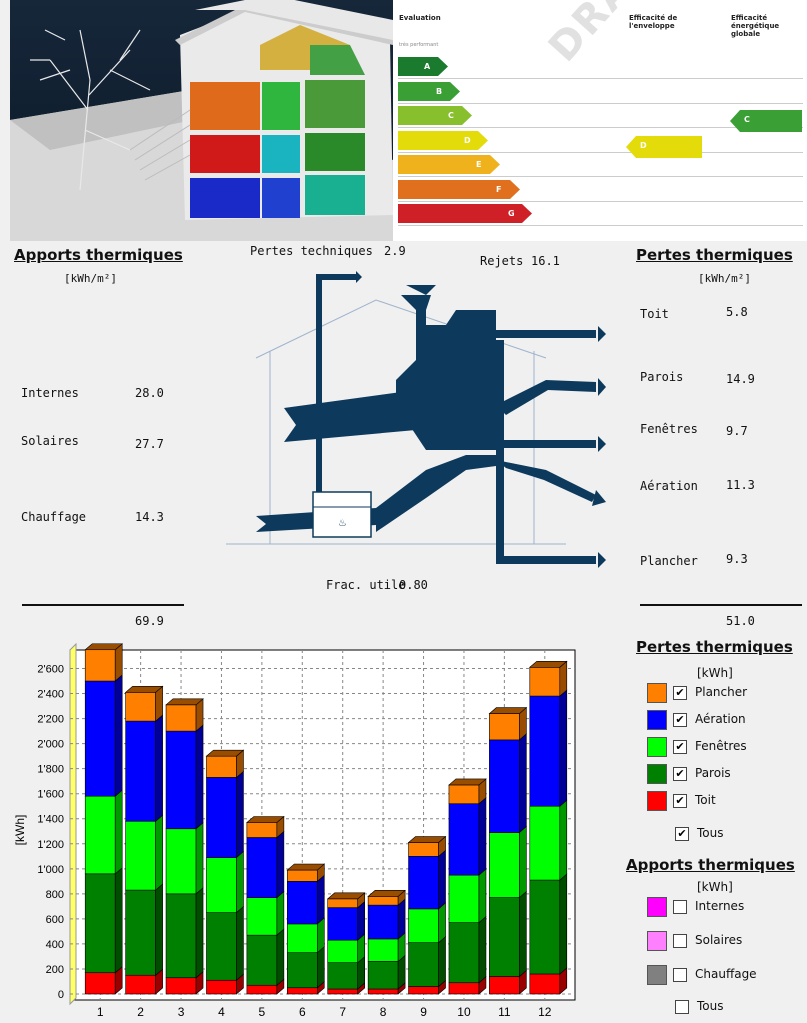 This screenshot has width=807, height=1023. I want to click on x-tick-label: 7, so click(342, 1012).